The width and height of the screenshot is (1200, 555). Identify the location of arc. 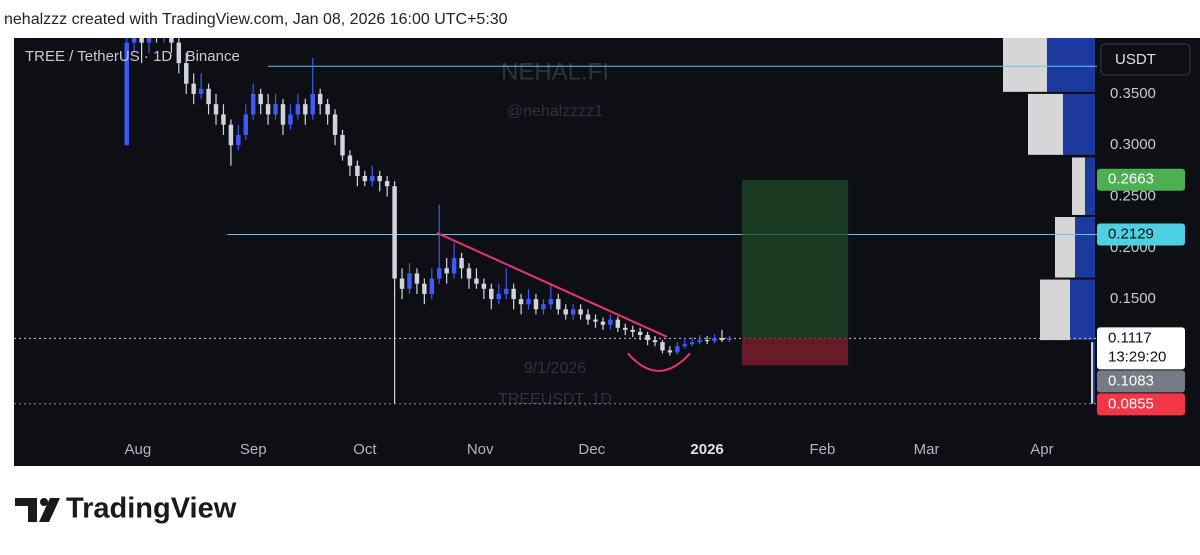
(659, 362).